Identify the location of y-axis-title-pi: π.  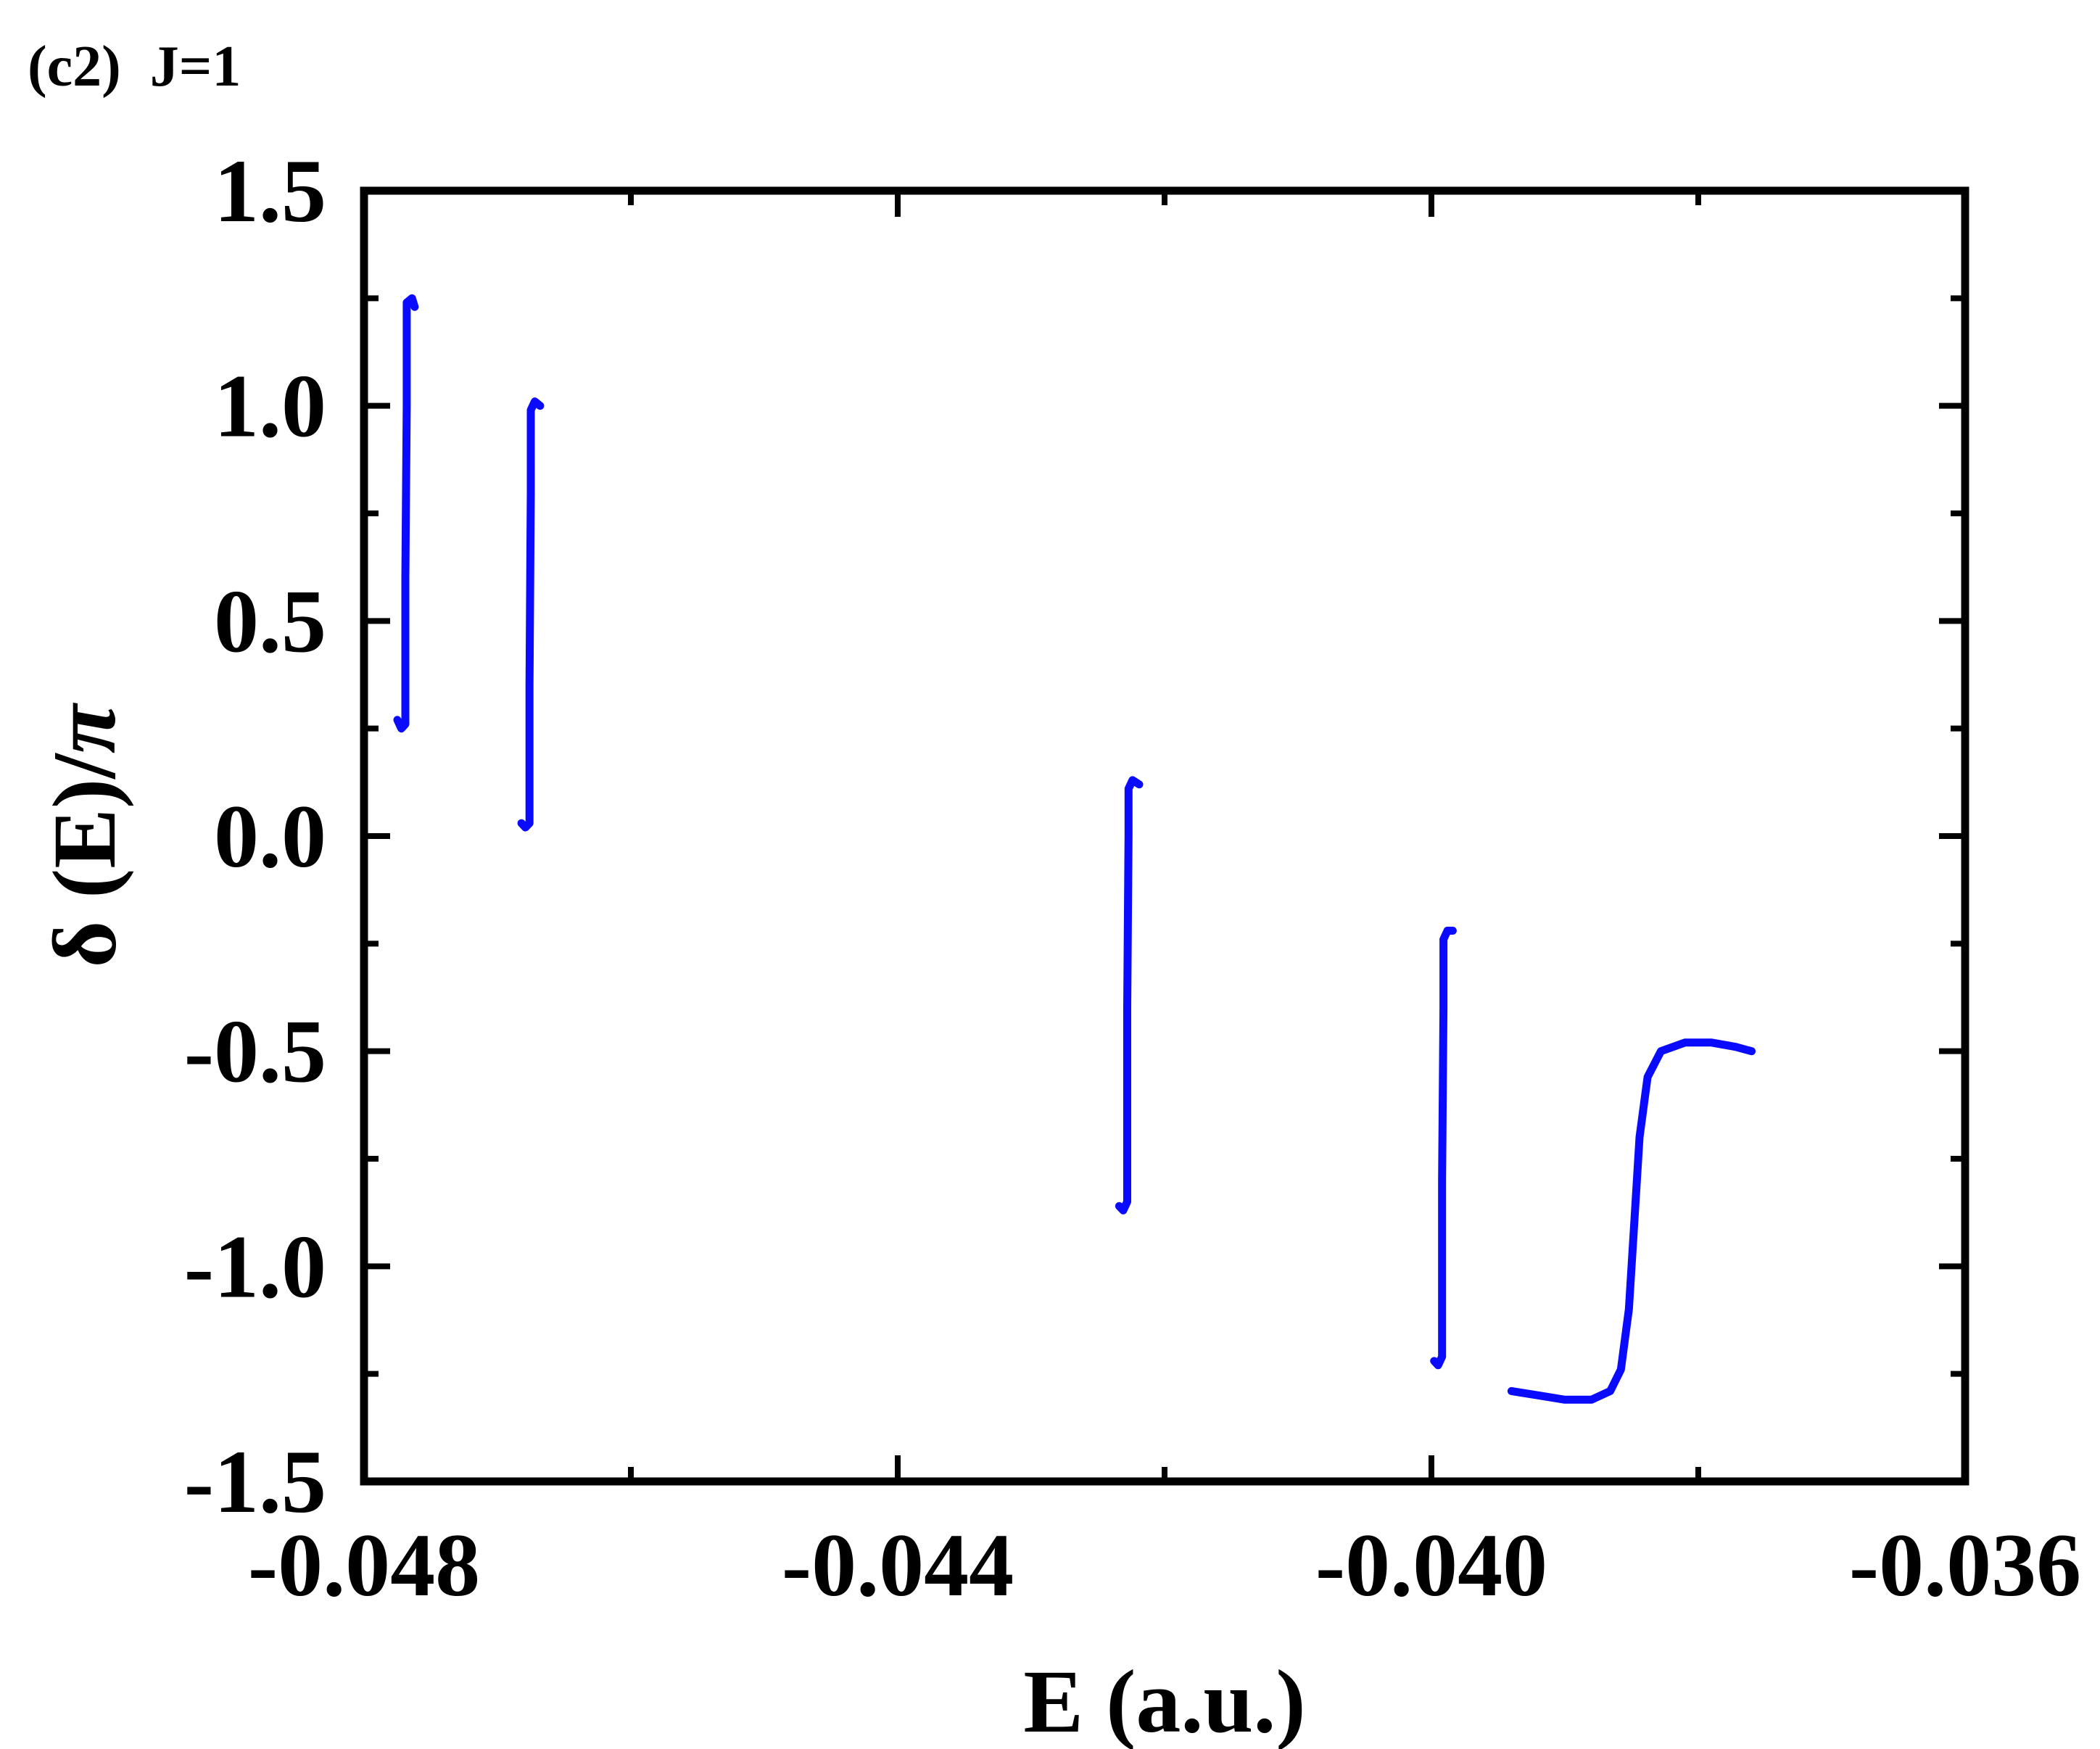
(84, 728).